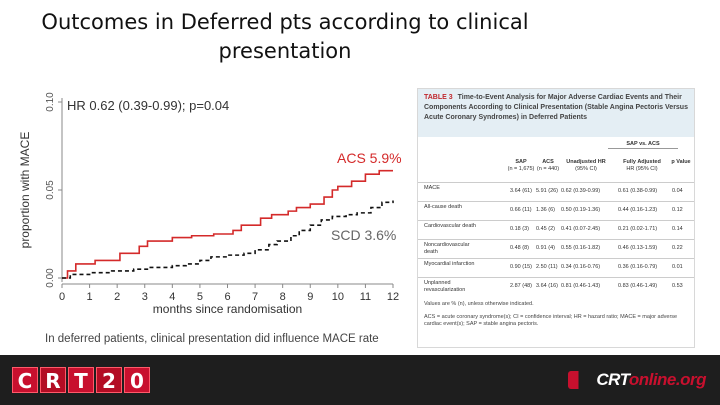 The image size is (720, 405). I want to click on logo-letter: 0, so click(137, 380).